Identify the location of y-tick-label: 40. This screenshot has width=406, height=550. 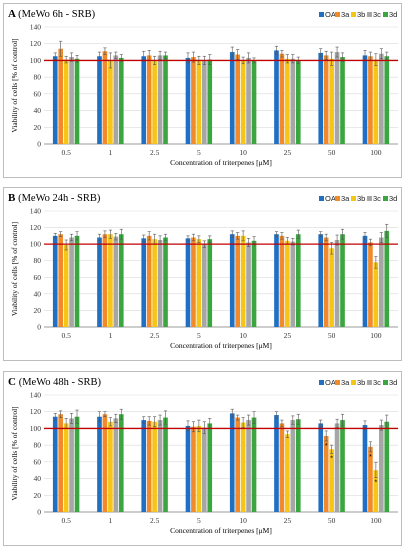
(38, 478).